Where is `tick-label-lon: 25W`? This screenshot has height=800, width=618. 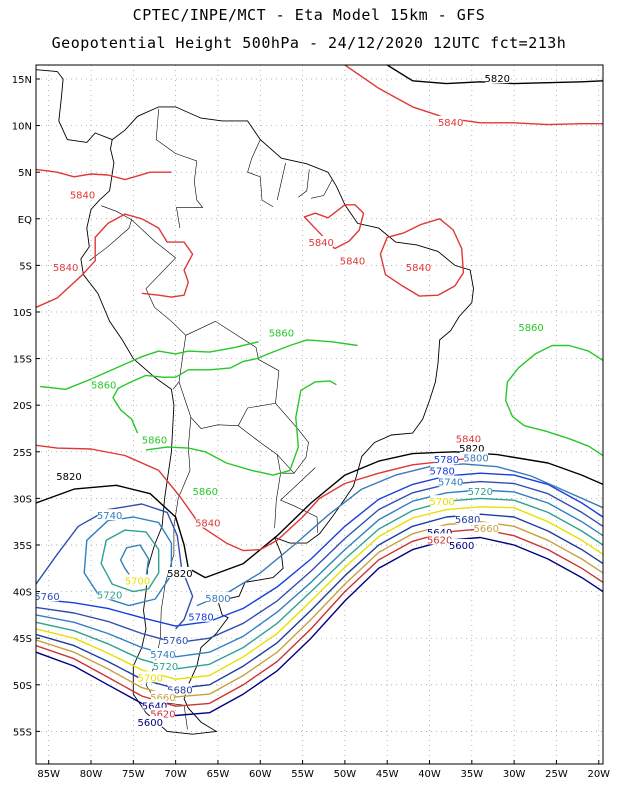 tick-label-lon: 25W is located at coordinates (556, 774).